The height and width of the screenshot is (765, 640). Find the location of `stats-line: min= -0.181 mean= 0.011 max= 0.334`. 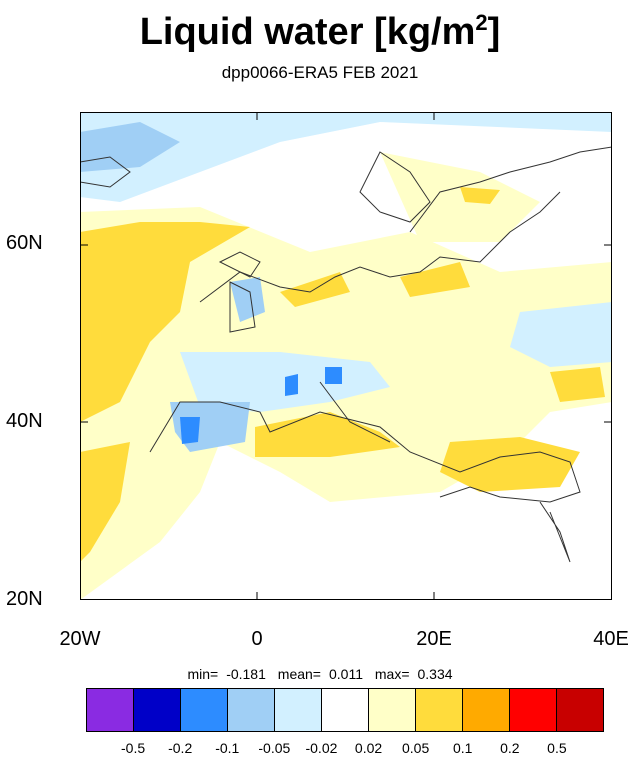

stats-line: min= -0.181 mean= 0.011 max= 0.334 is located at coordinates (320, 674).